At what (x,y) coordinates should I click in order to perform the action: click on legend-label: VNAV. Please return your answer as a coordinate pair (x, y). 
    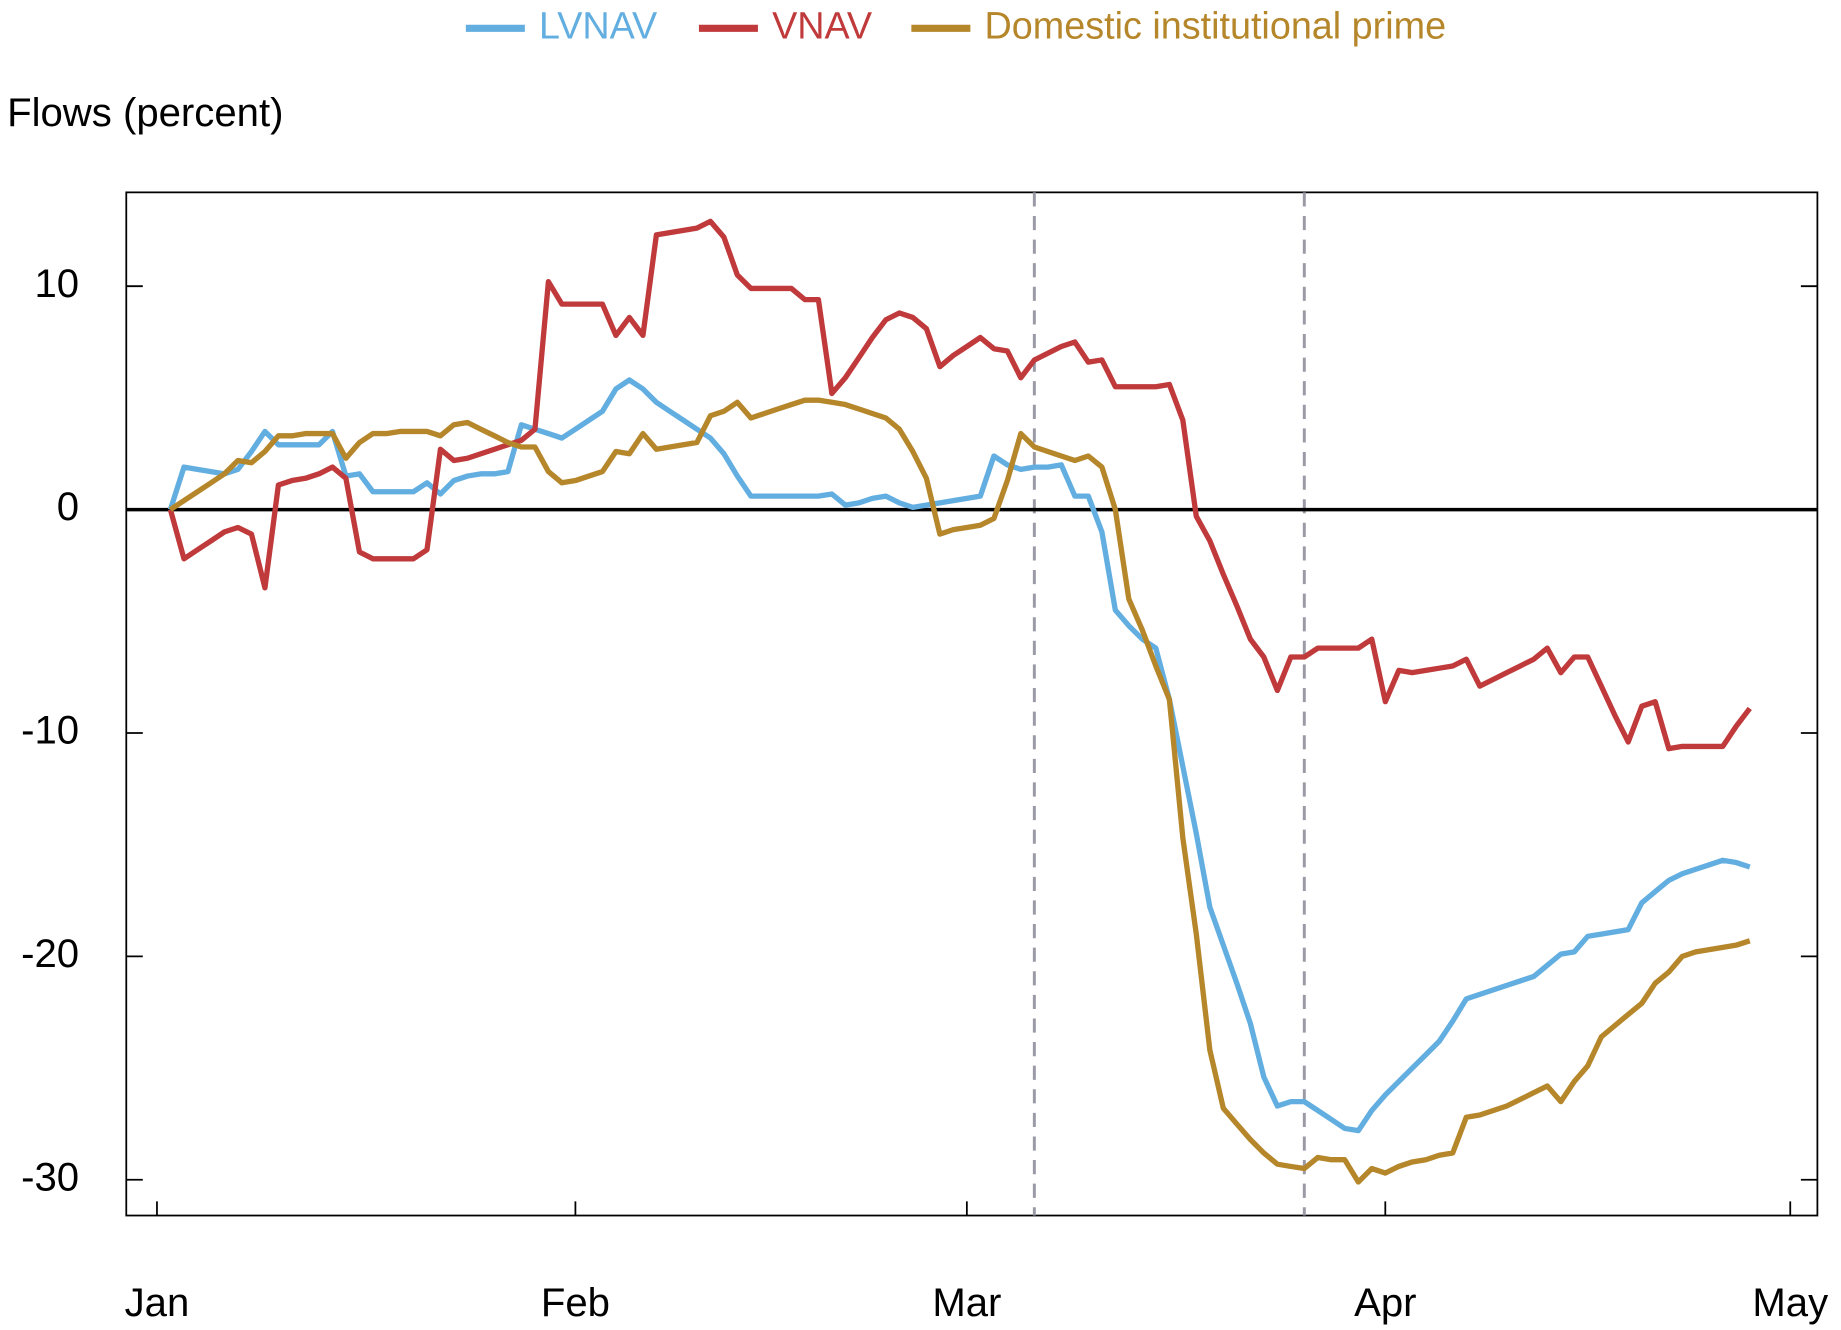
    Looking at the image, I should click on (822, 26).